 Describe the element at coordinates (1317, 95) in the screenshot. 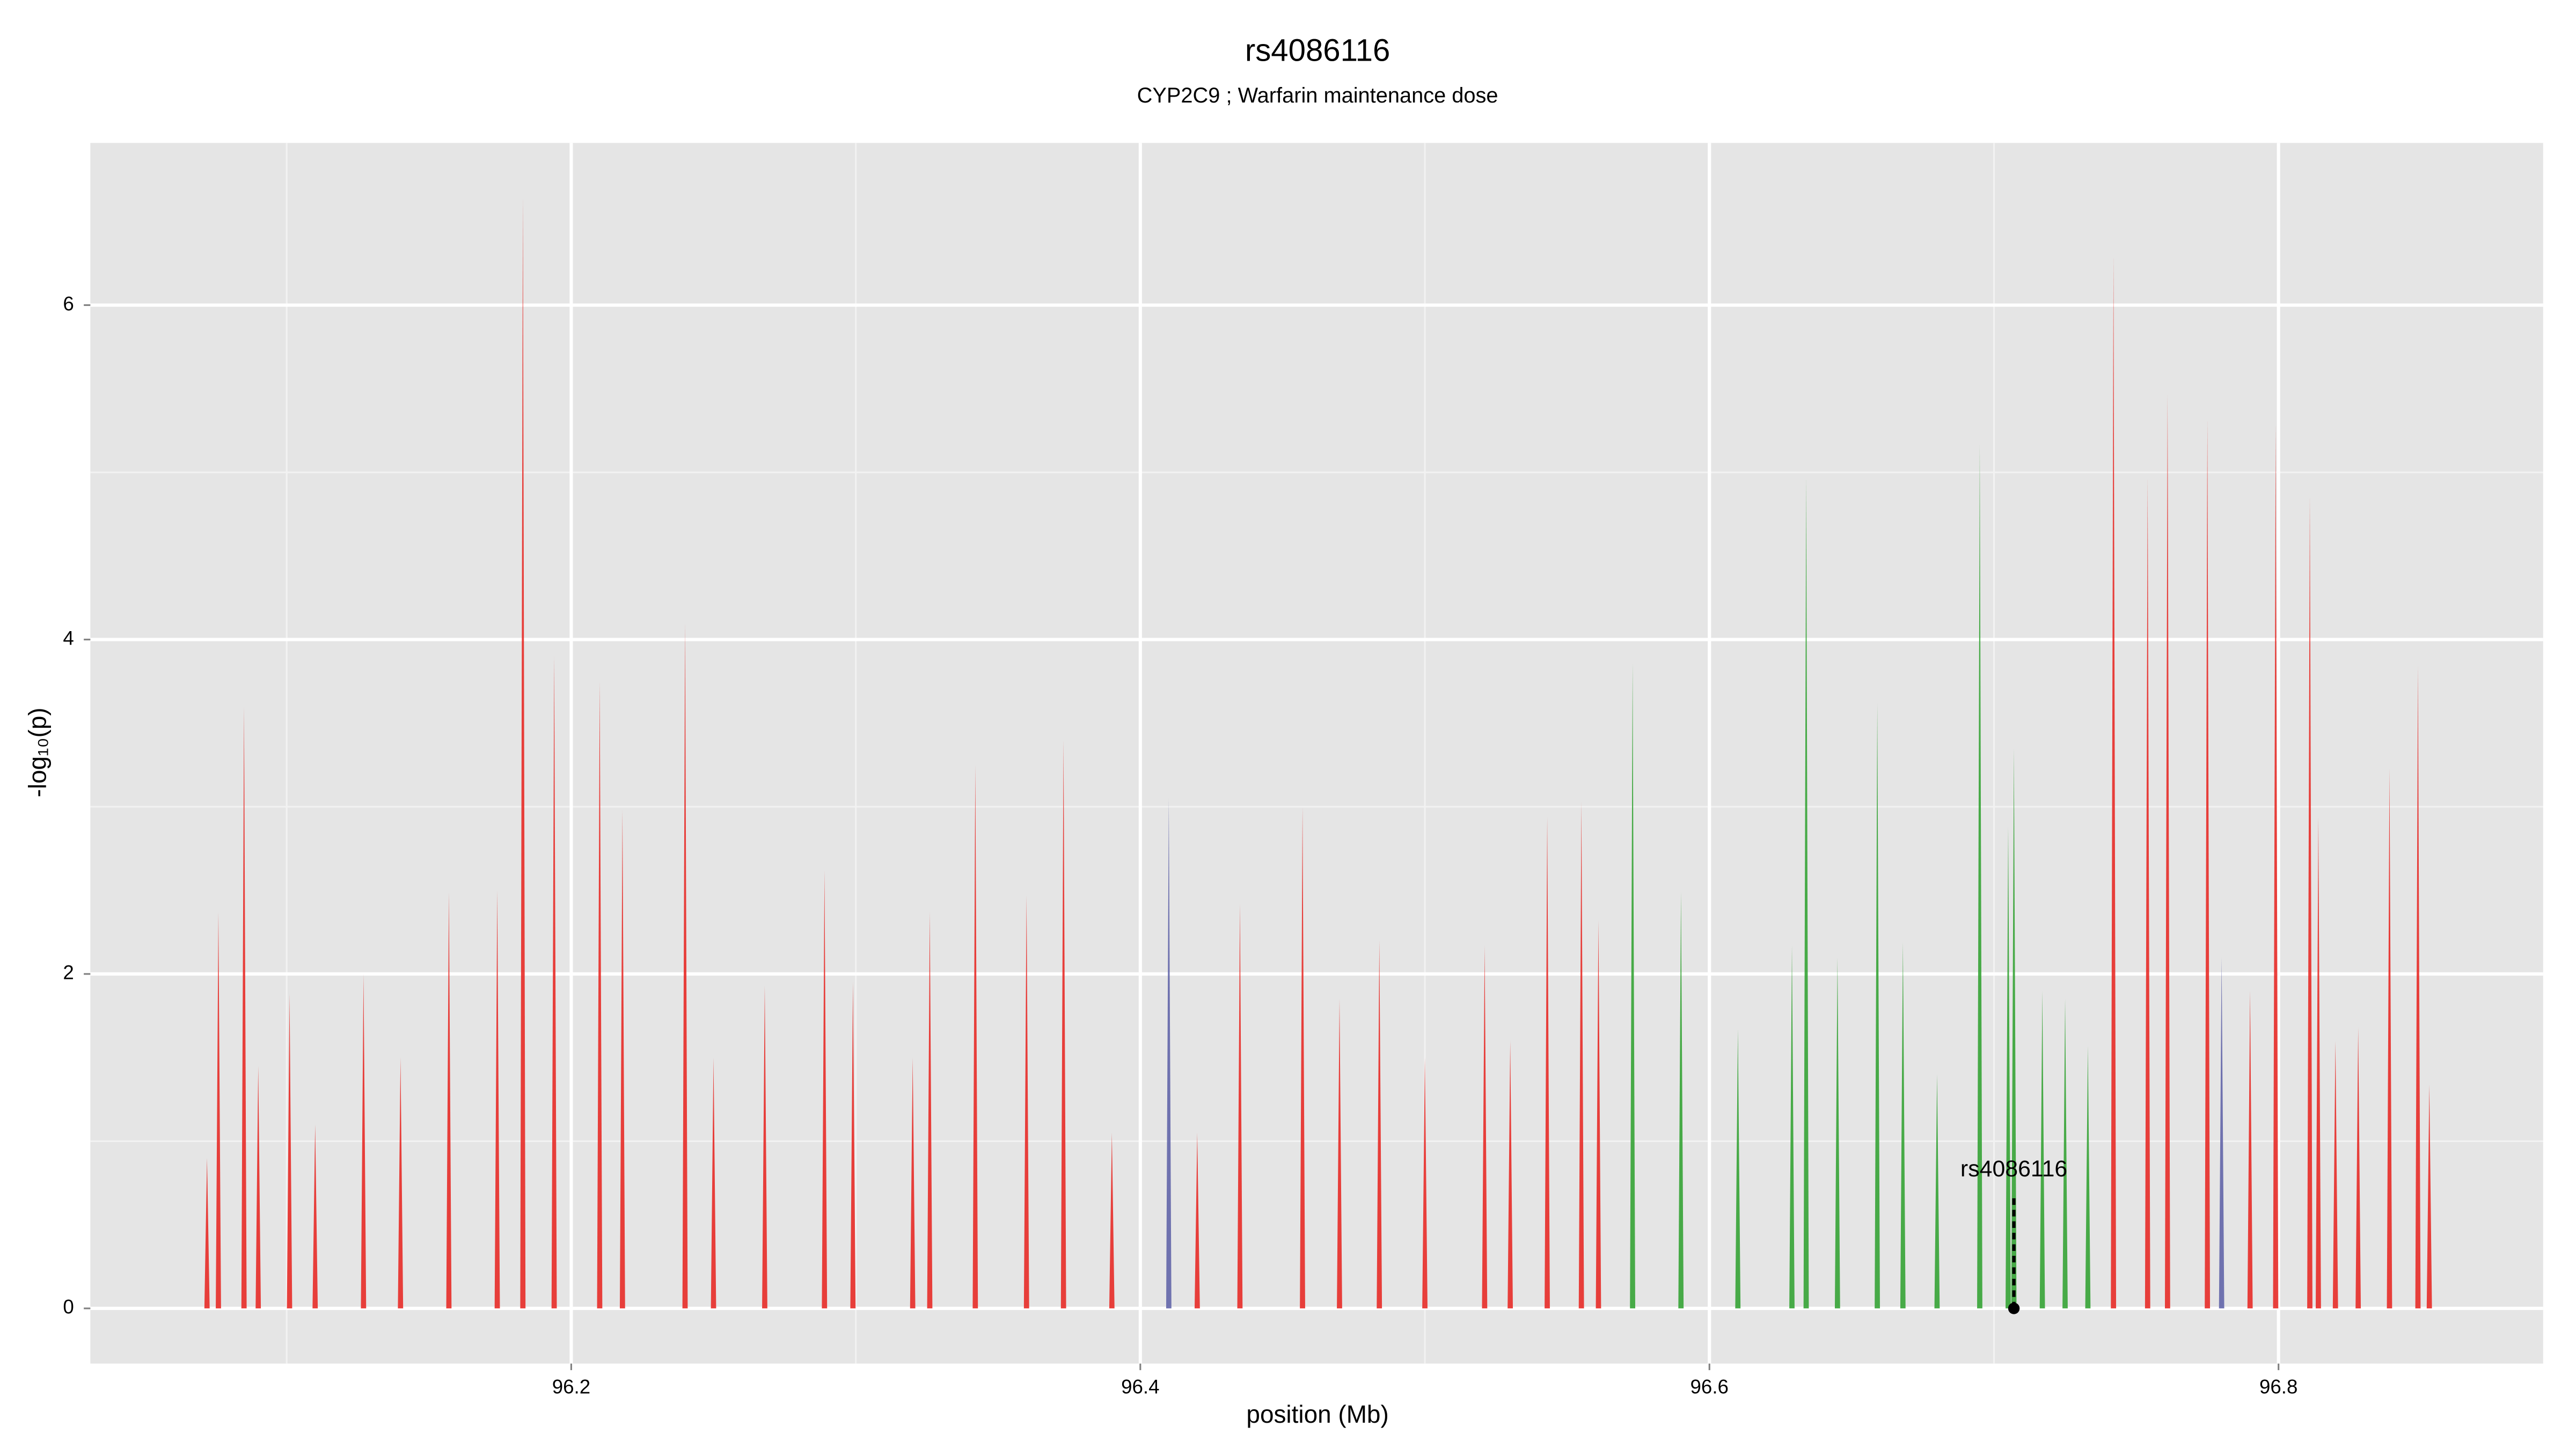

I see `chart-subtitle: CYP2C9 ; Warfarin maintenance dose` at that location.